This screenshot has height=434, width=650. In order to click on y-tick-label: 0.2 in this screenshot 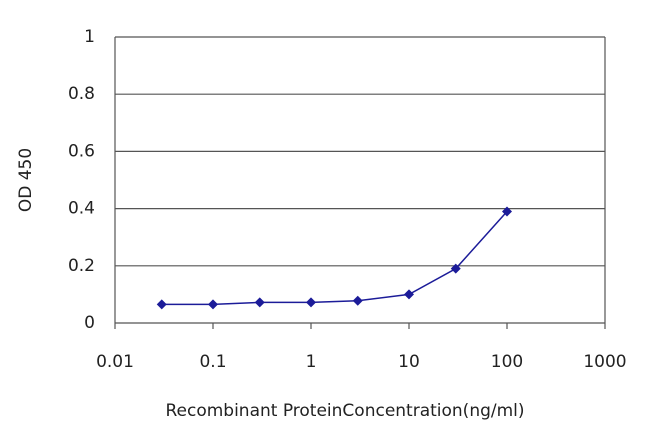, I will do `click(81, 266)`.